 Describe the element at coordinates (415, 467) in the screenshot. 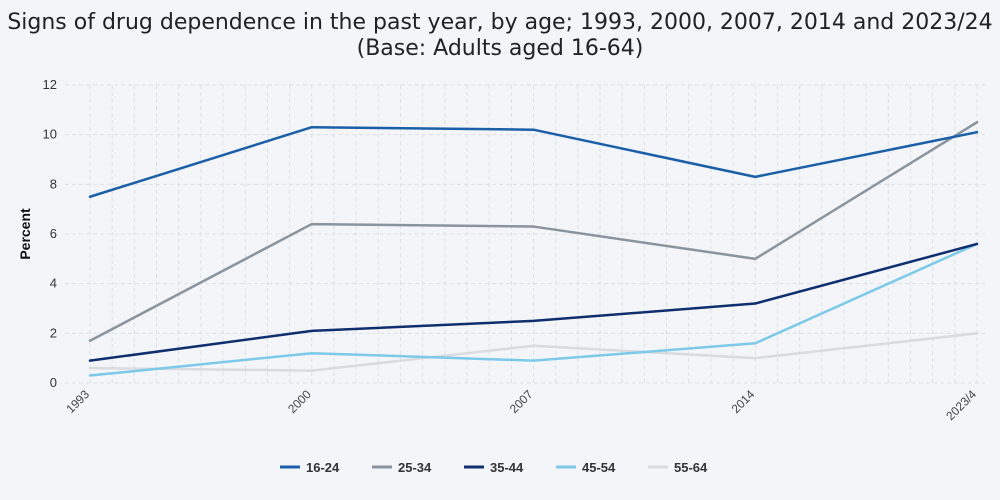

I see `legend-label: 25-34` at that location.